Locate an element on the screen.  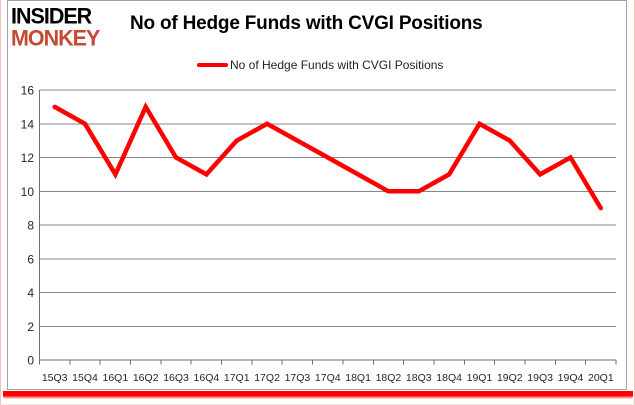
legend-label: No of Hedge Funds with CVGI Positions is located at coordinates (337, 65).